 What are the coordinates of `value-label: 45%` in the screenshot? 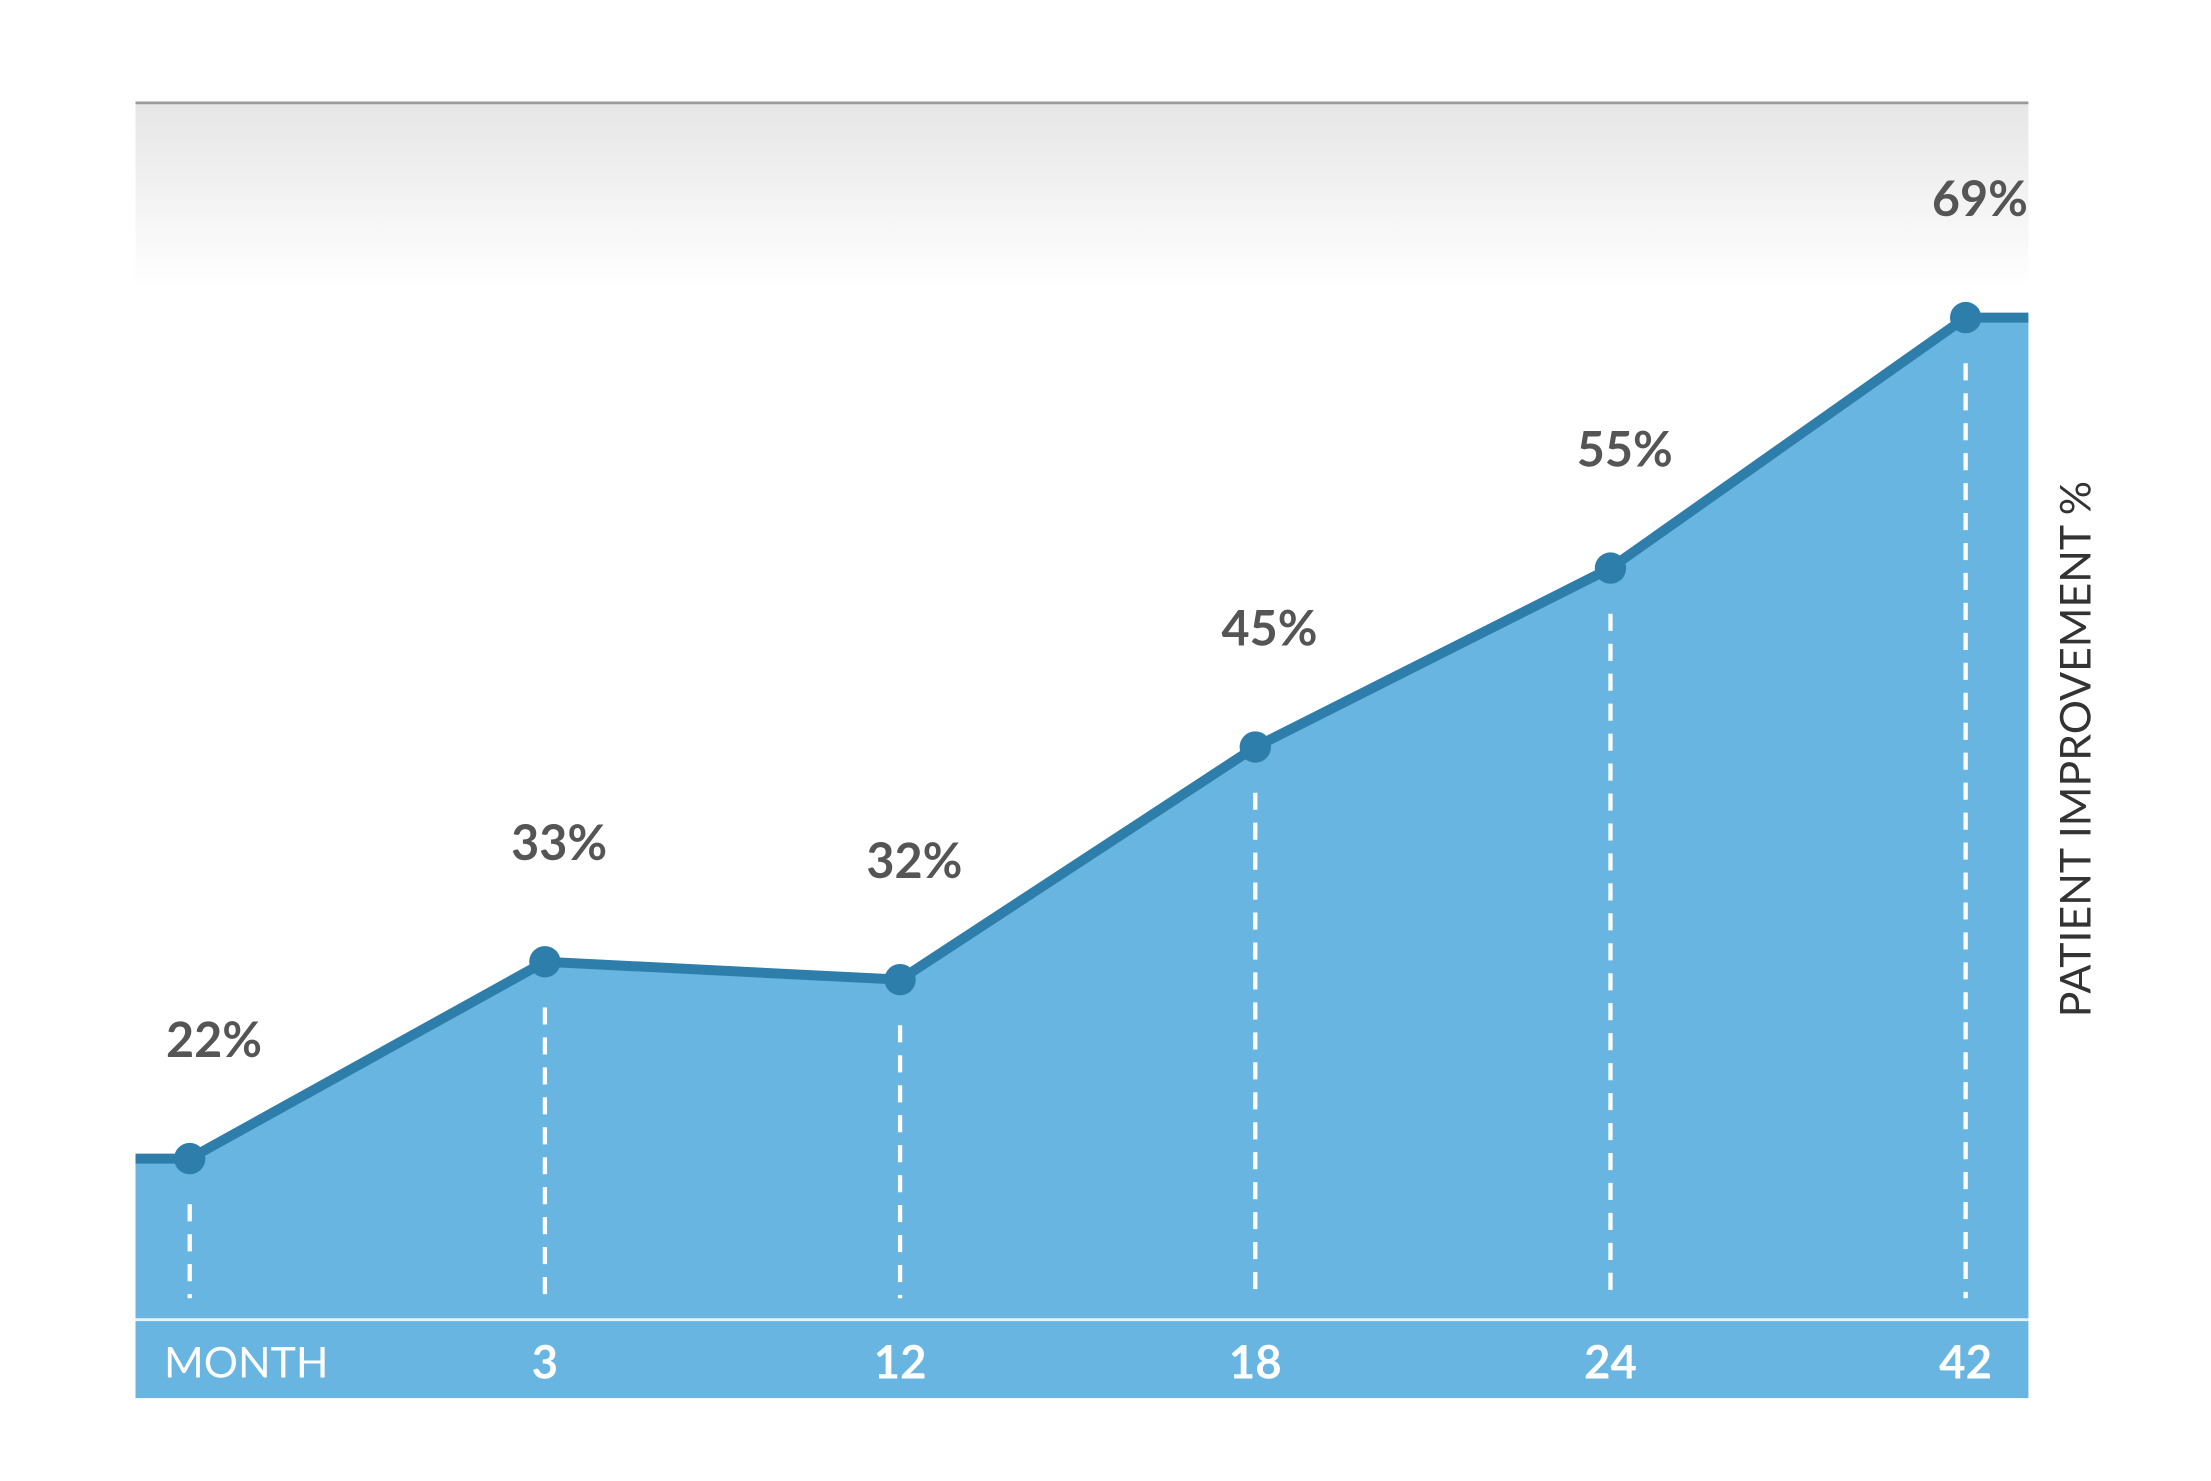 It's located at (1270, 627).